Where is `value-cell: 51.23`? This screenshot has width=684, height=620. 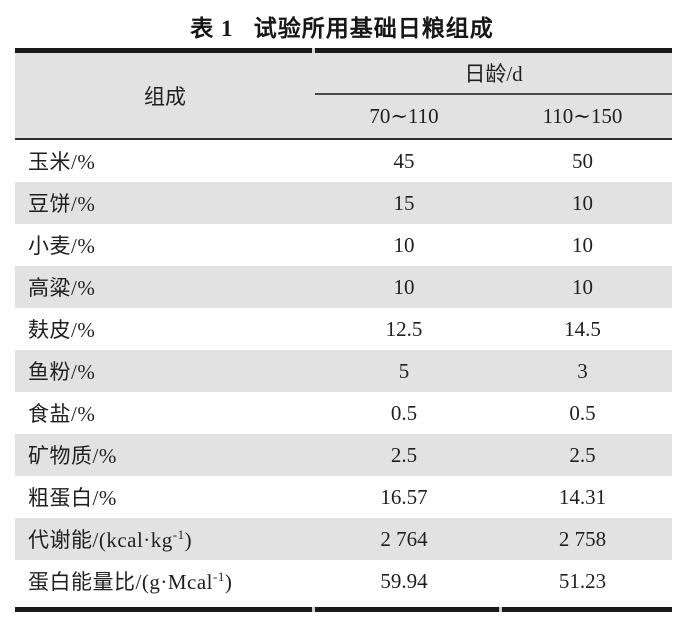 value-cell: 51.23 is located at coordinates (582, 580).